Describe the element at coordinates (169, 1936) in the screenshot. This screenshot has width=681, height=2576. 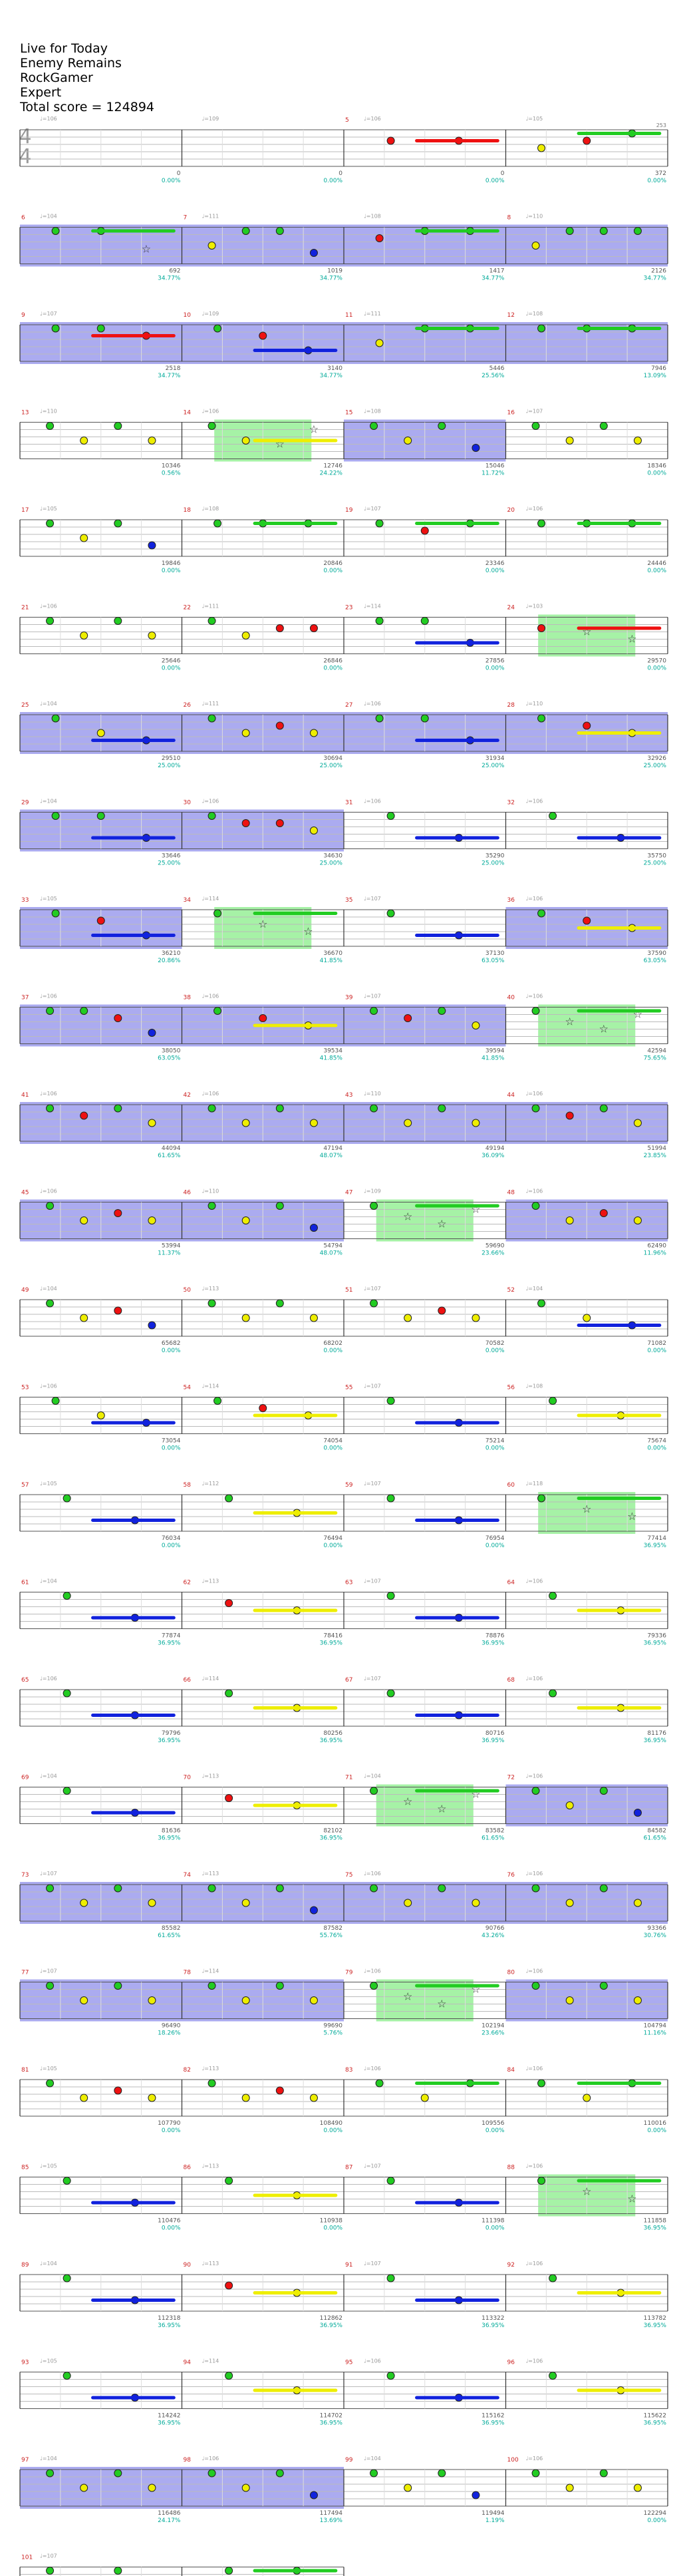
I see `measure-overdrive-percent: 61.65%` at that location.